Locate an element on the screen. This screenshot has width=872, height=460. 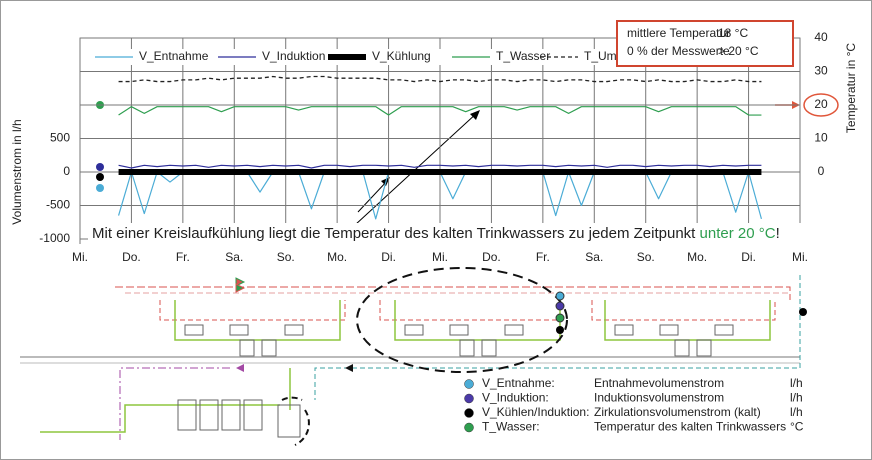
legend-label: V_Entnahme is located at coordinates (174, 56).